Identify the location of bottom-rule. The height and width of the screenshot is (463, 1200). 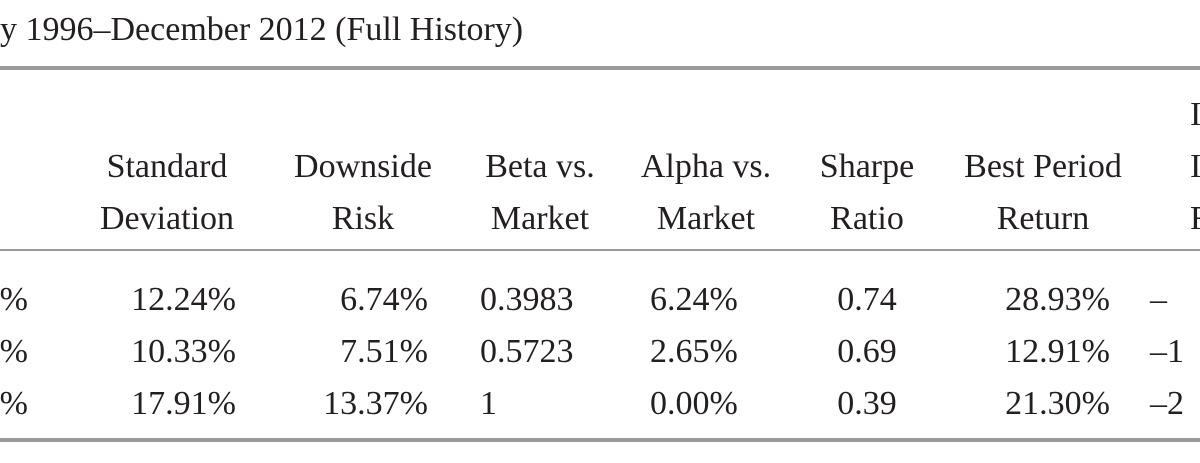
(600, 440).